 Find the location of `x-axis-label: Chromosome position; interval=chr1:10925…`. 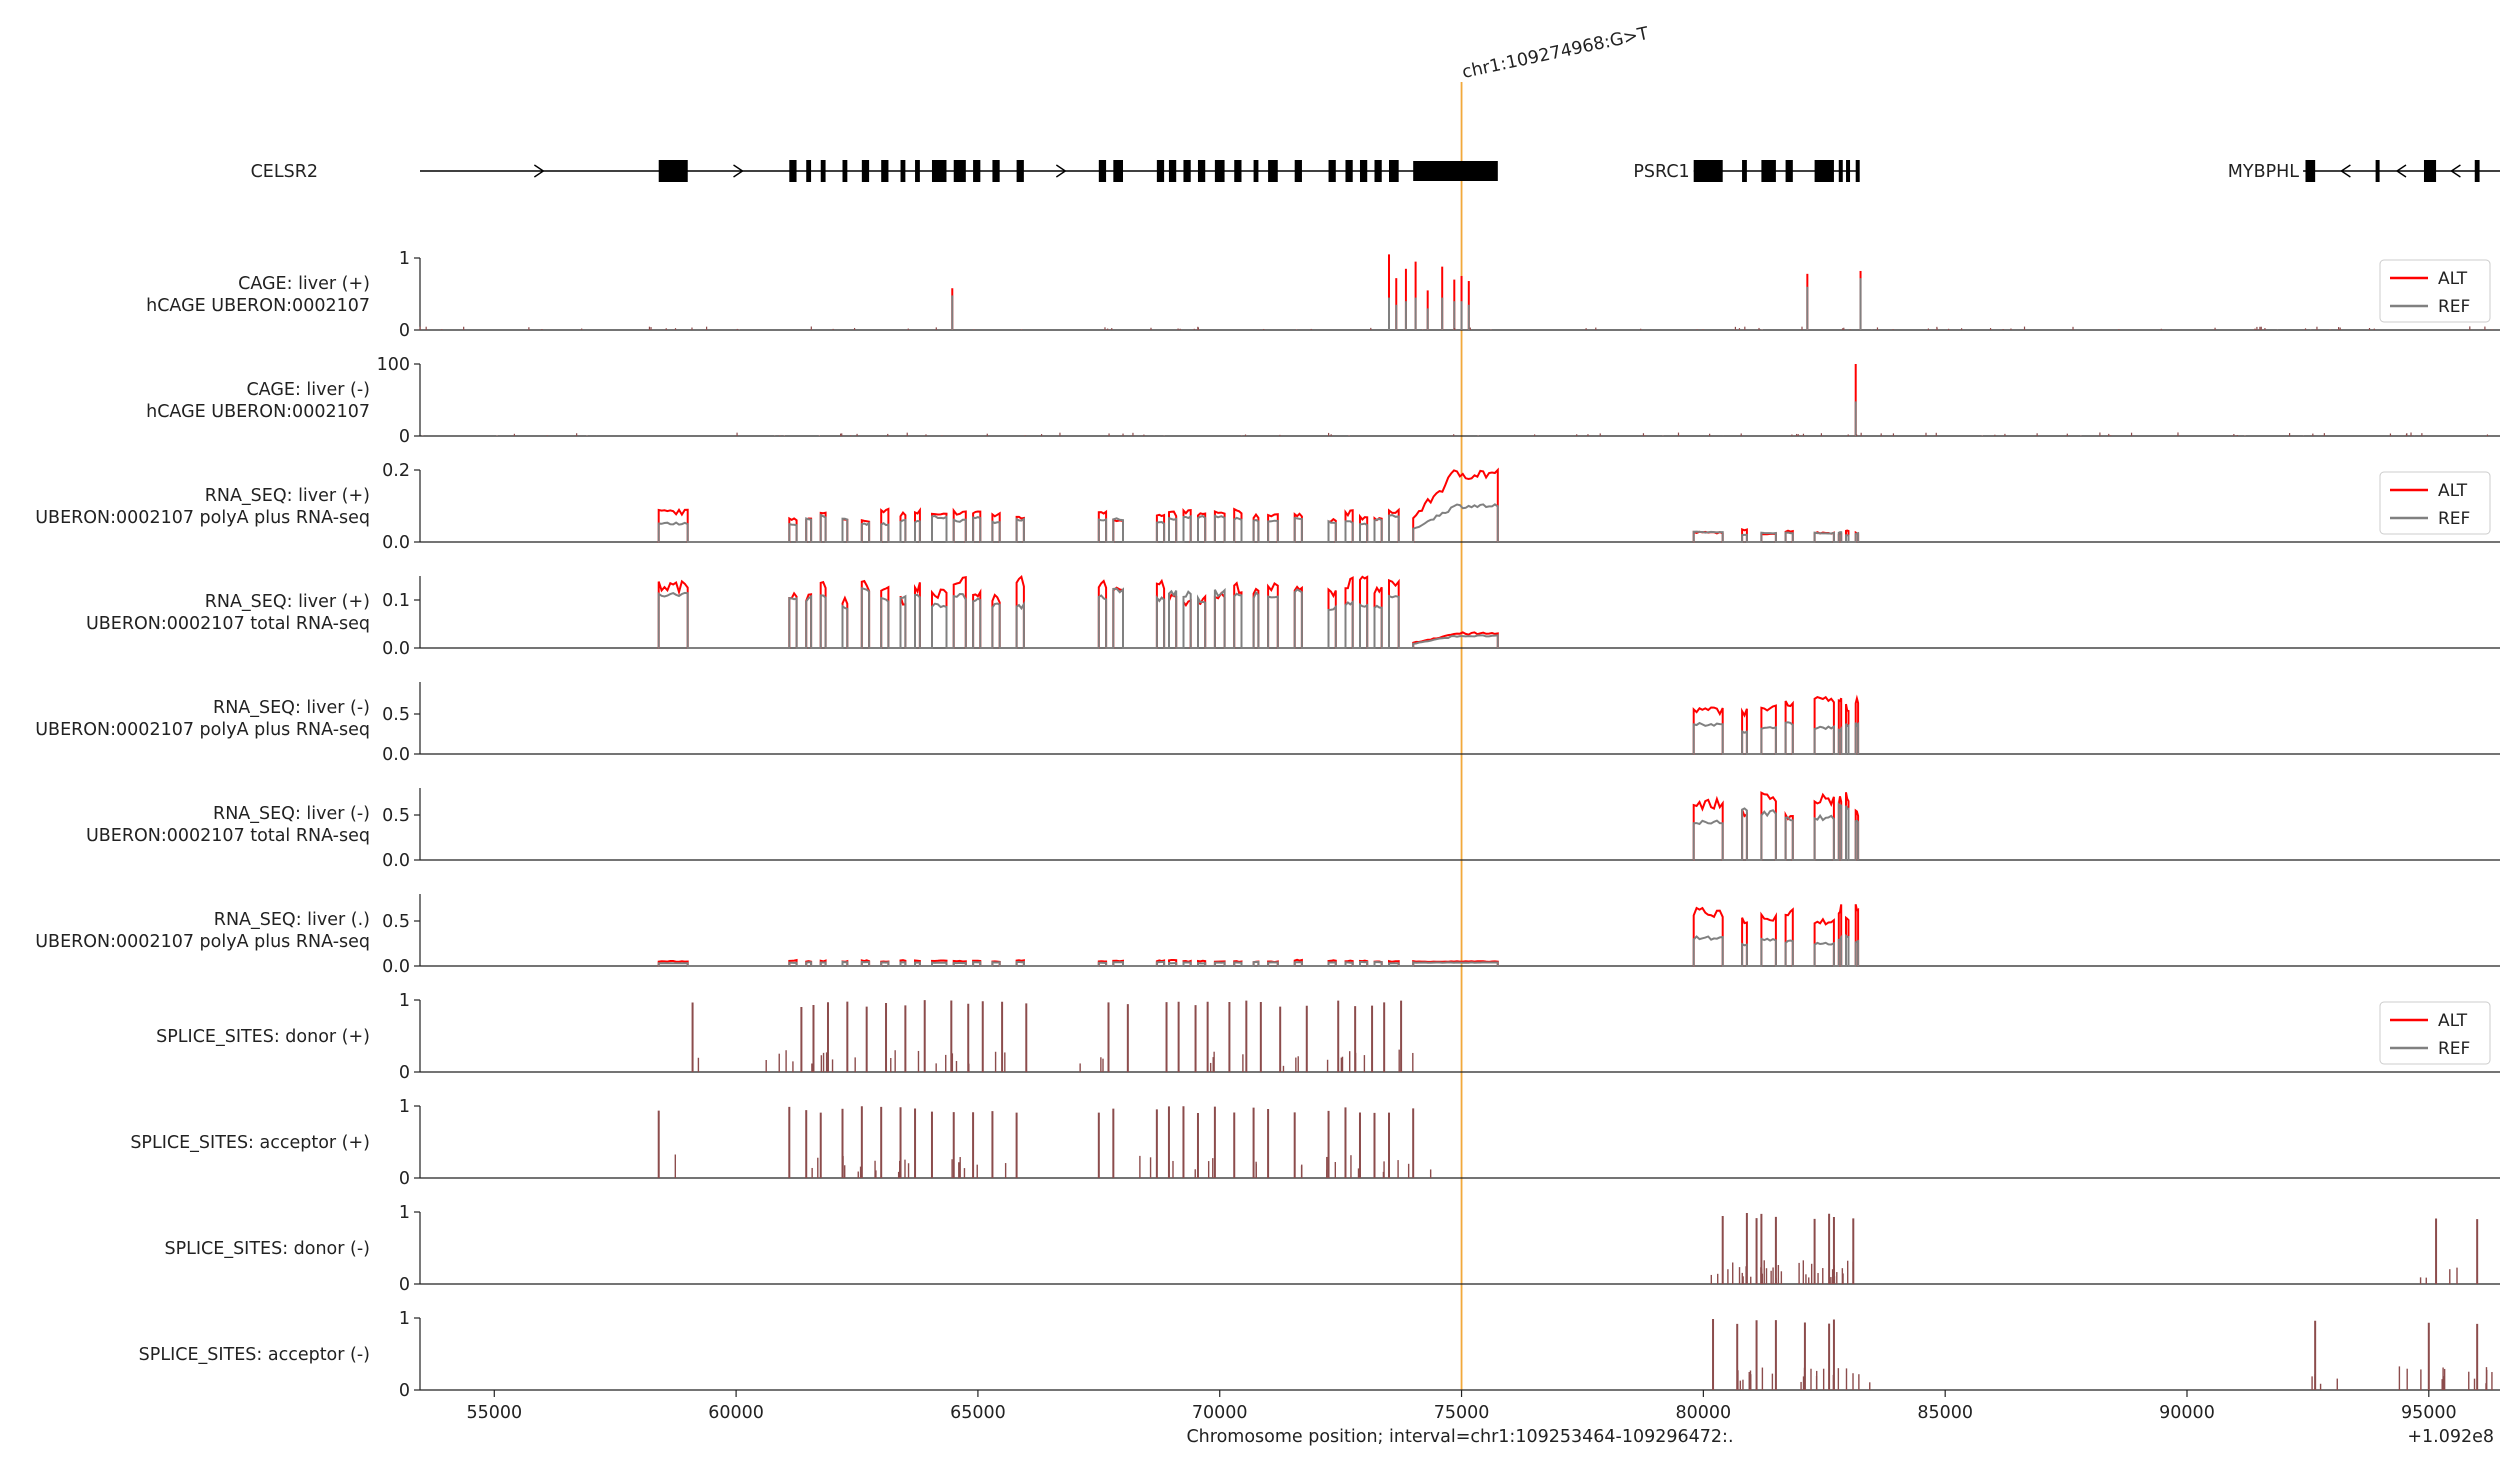

x-axis-label: Chromosome position; interval=chr1:10925… is located at coordinates (1459, 1437).